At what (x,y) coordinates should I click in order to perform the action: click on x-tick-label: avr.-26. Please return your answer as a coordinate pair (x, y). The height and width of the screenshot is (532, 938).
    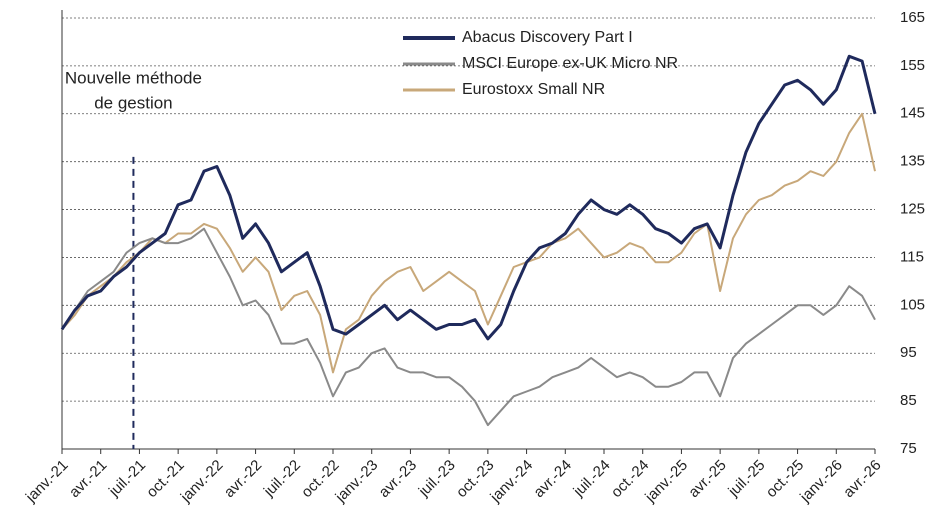
    Looking at the image, I should click on (862, 479).